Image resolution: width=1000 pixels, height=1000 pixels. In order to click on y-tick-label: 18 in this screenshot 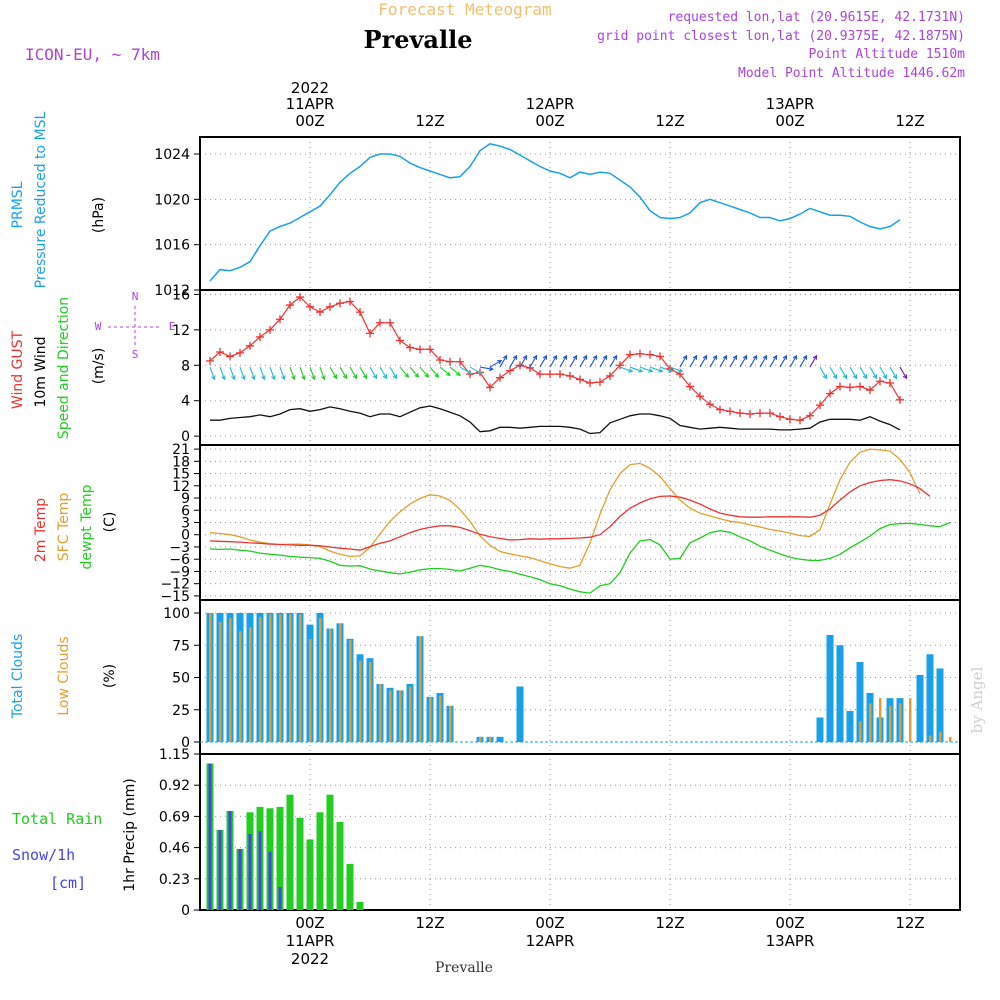, I will do `click(181, 462)`.